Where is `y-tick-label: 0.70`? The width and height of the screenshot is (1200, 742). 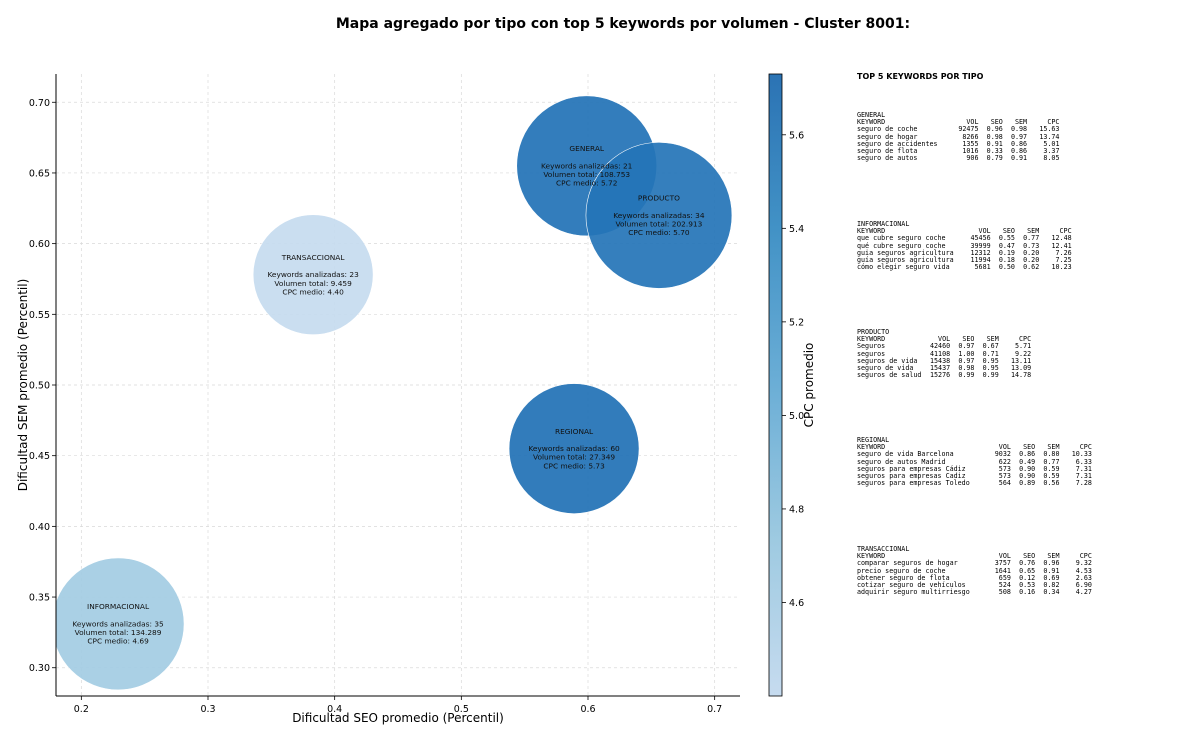 y-tick-label: 0.70 is located at coordinates (39, 103).